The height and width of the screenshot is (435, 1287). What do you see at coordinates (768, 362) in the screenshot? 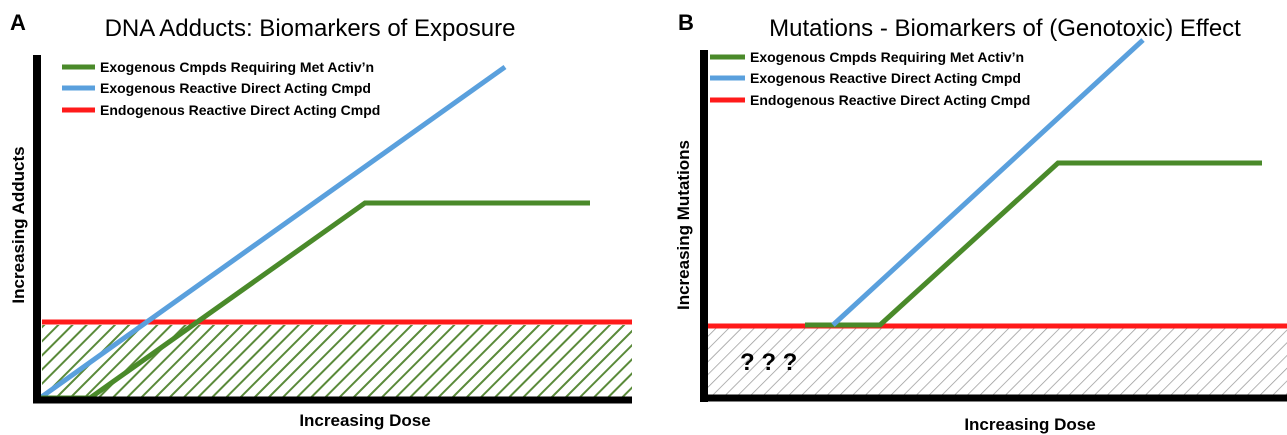
I see `annotation: ? ? ?` at bounding box center [768, 362].